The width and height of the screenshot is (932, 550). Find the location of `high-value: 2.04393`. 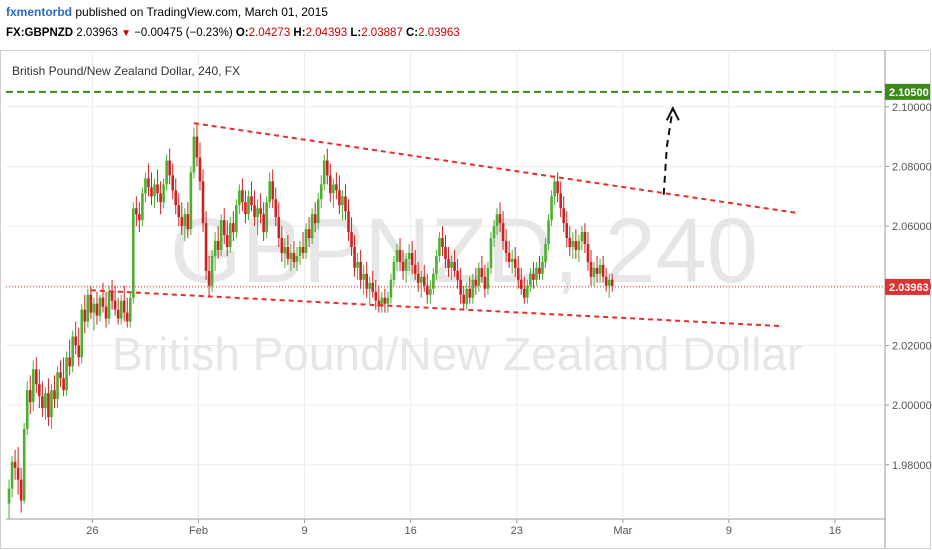

high-value: 2.04393 is located at coordinates (326, 33).